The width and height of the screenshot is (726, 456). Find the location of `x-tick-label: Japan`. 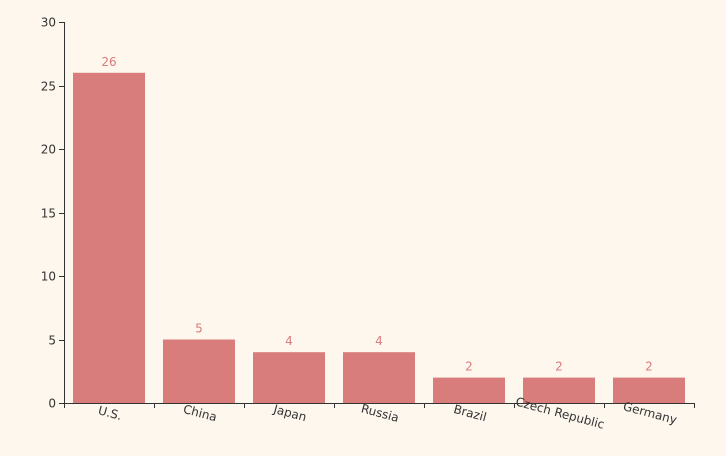

x-tick-label: Japan is located at coordinates (289, 413).